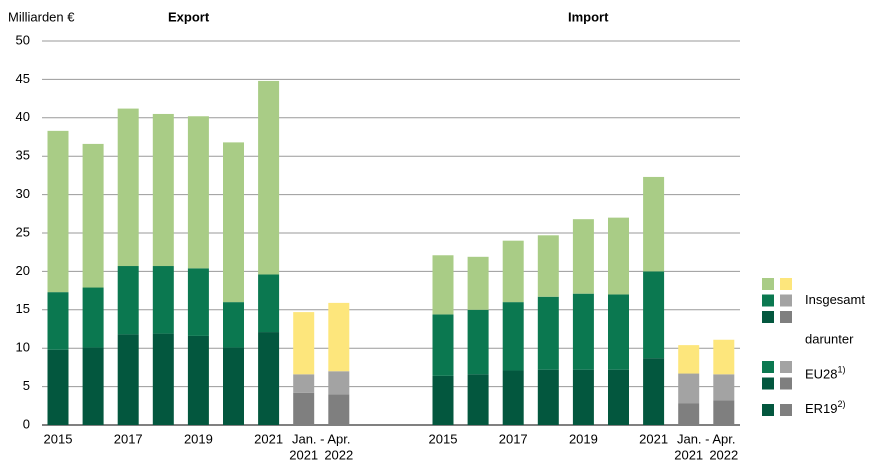 The image size is (875, 463). I want to click on legend-name: Insgesamt, so click(835, 299).